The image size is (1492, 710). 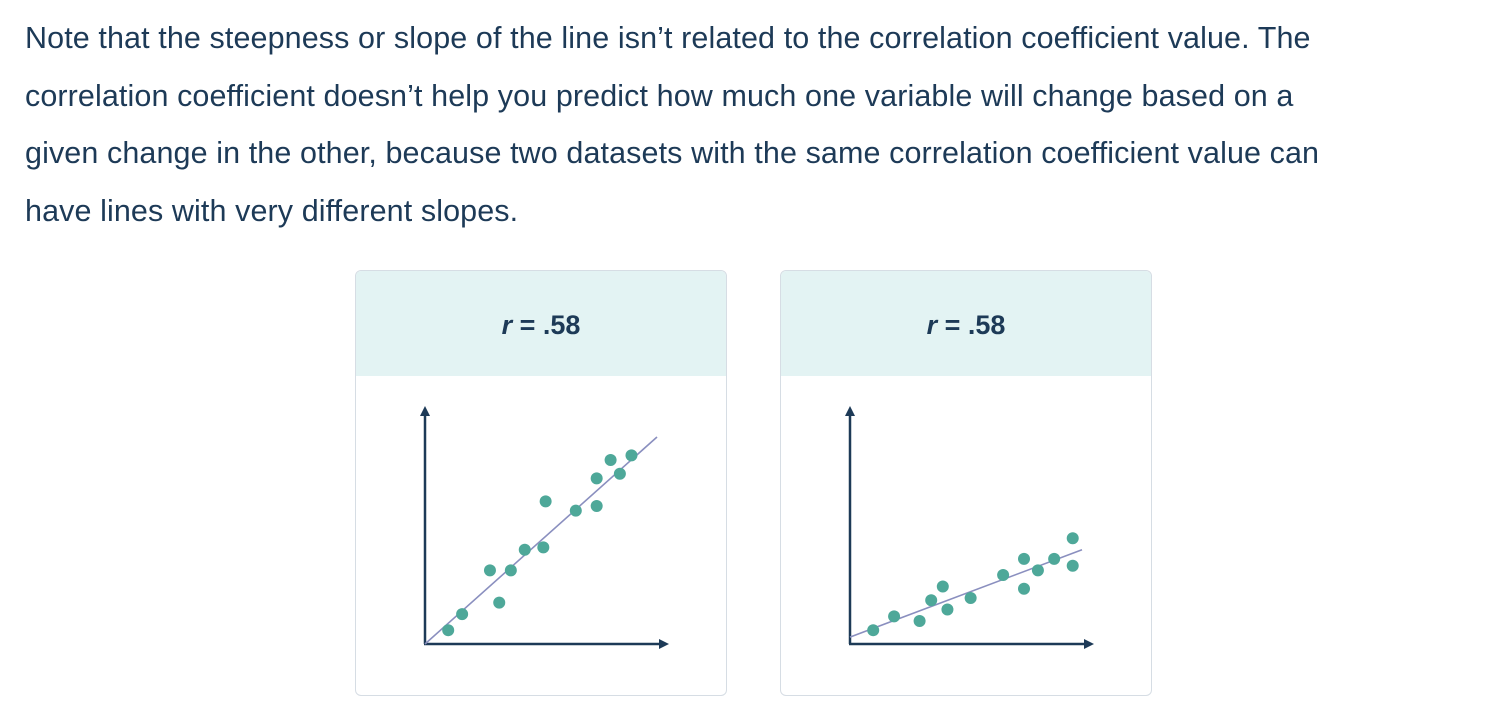 I want to click on scatter-card-steep: r = .58, so click(x=541, y=483).